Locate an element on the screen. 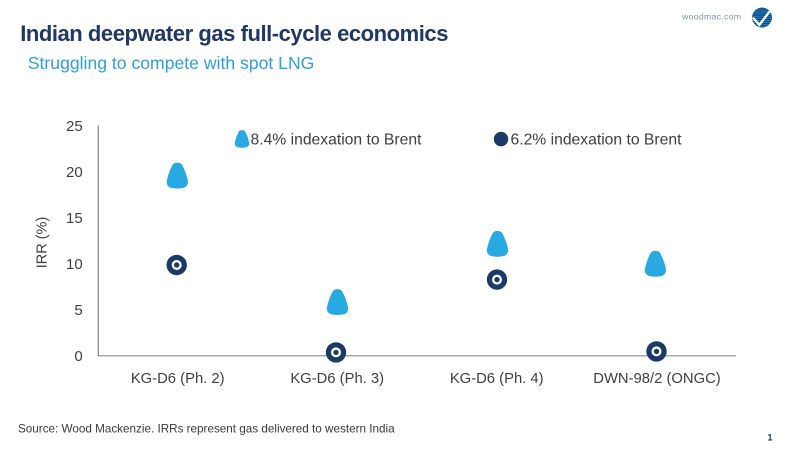 The width and height of the screenshot is (800, 450). svg-text: 6.2% indexation to Brent is located at coordinates (597, 139).